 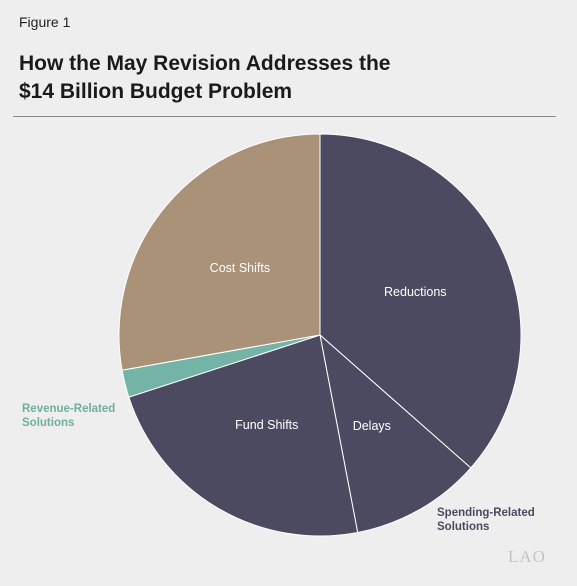 I want to click on pie-slice-delays, so click(x=395, y=433).